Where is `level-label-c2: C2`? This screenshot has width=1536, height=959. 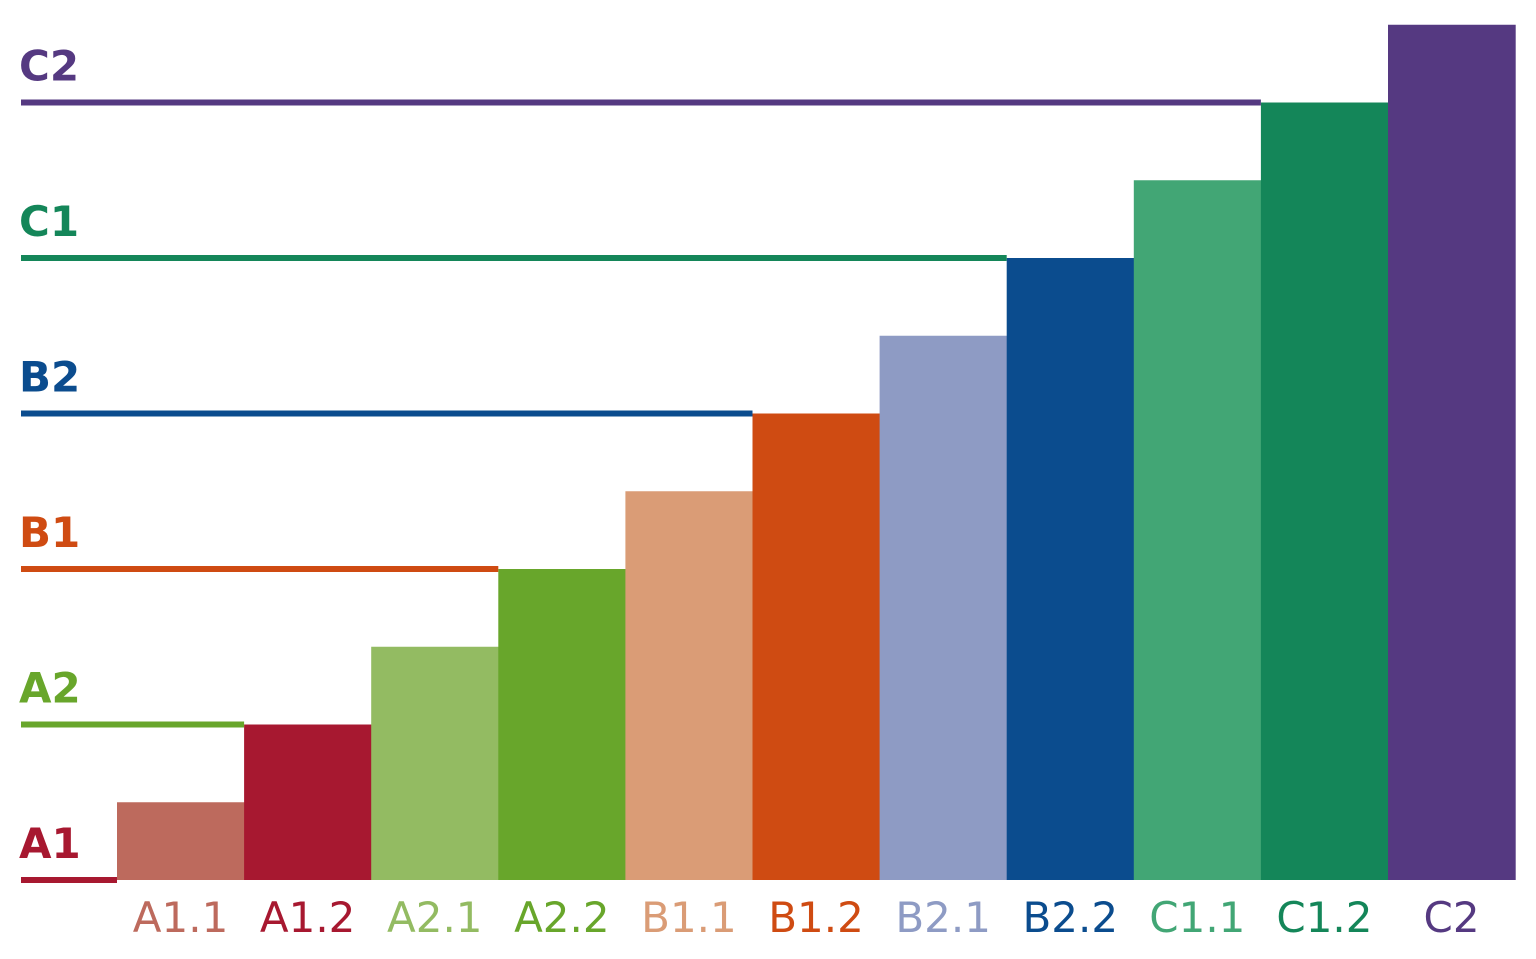
level-label-c2: C2 is located at coordinates (49, 66).